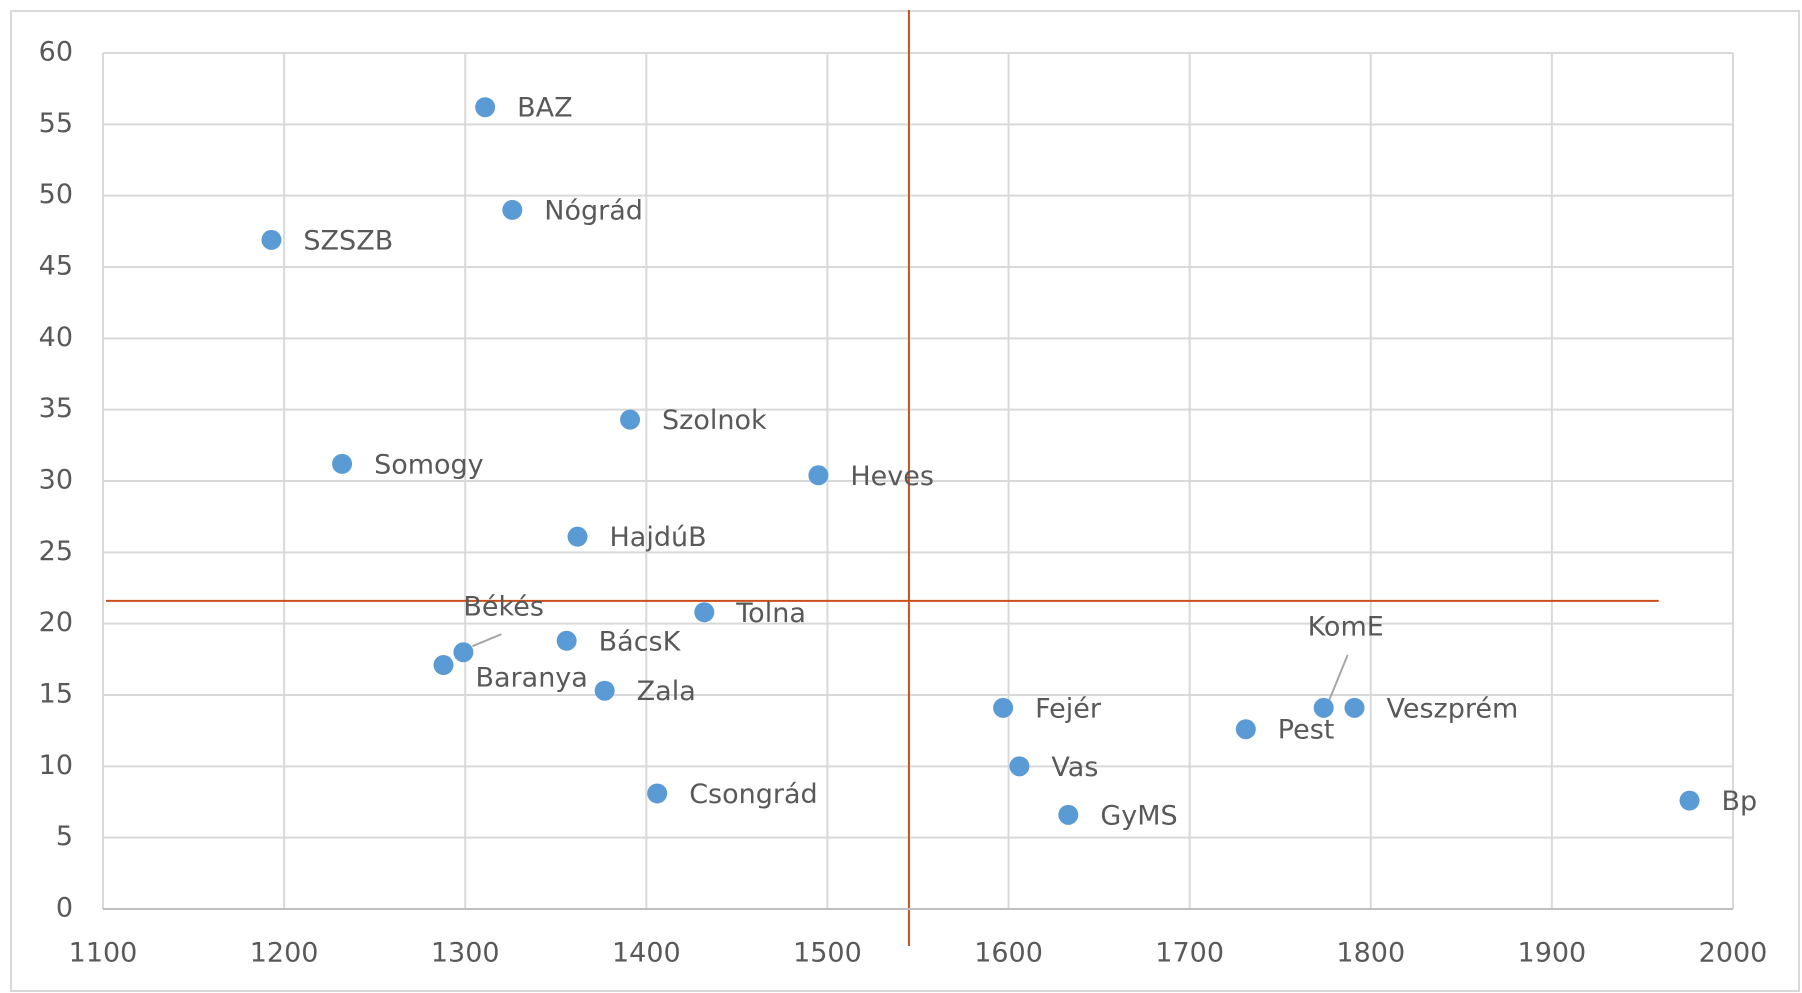  What do you see at coordinates (284, 953) in the screenshot?
I see `x-tick-label: 1200` at bounding box center [284, 953].